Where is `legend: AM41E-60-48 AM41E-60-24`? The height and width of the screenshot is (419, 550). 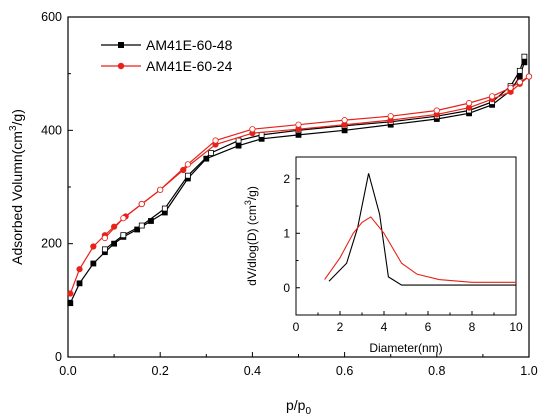 legend: AM41E-60-48 AM41E-60-24 is located at coordinates (167, 55).